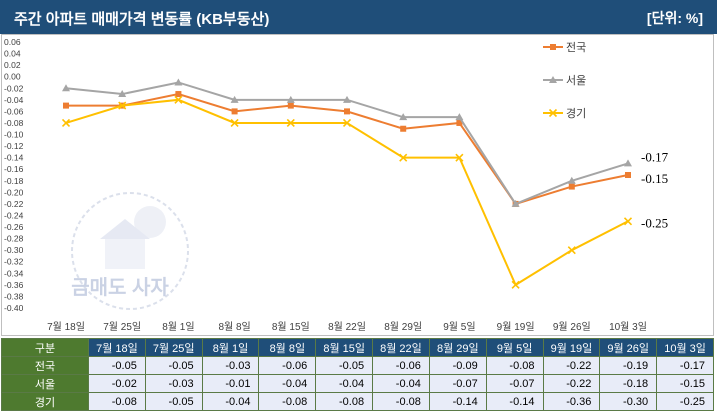  I want to click on table-cell: -0.06, so click(287, 365).